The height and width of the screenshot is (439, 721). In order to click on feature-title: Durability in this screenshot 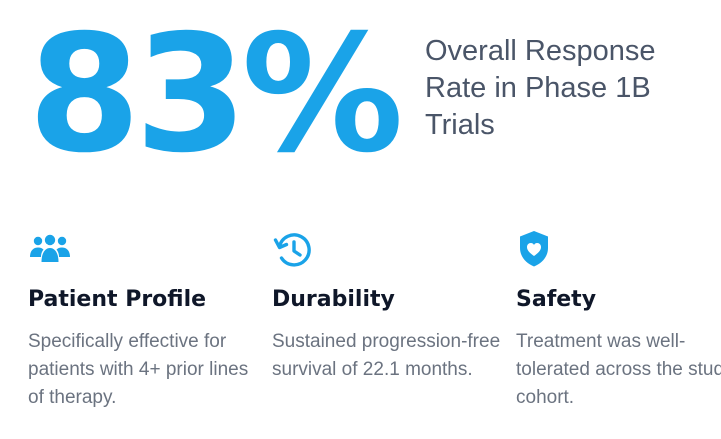, I will do `click(333, 299)`.